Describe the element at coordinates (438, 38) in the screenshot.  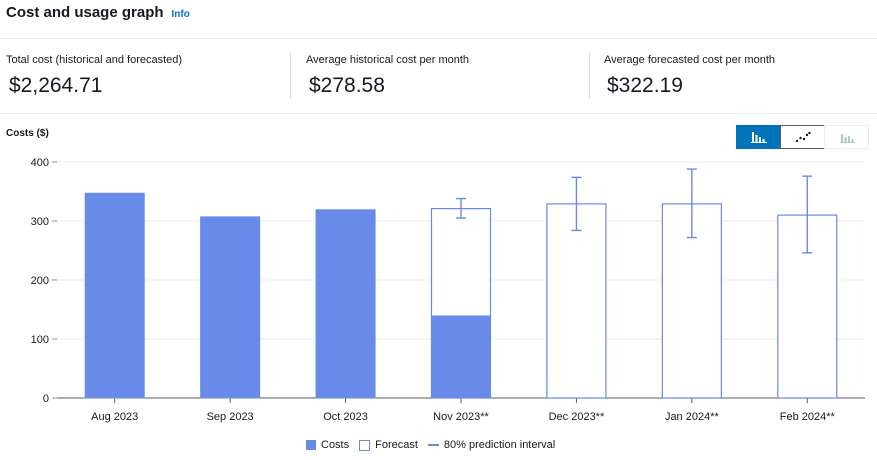
I see `header-divider` at that location.